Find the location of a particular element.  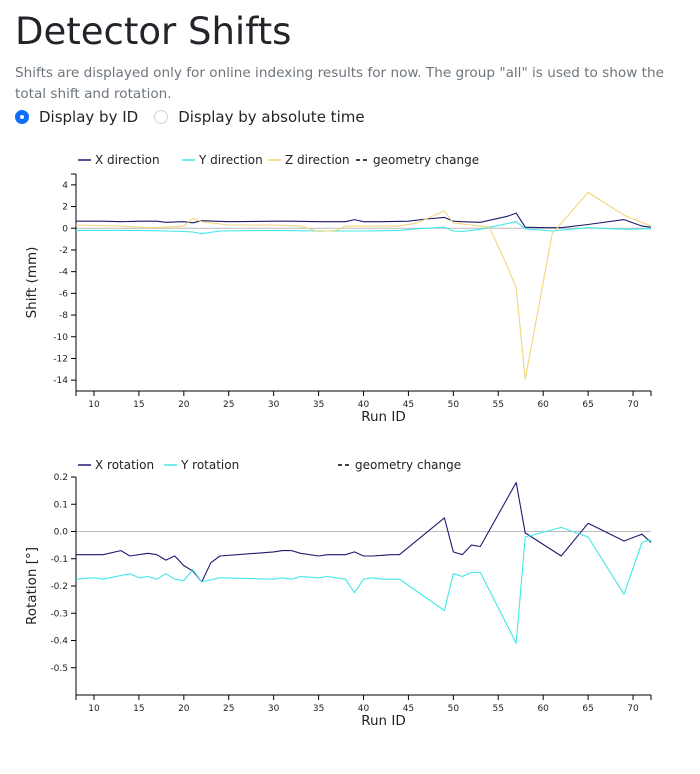

legend-label-1: Y direction is located at coordinates (230, 160).